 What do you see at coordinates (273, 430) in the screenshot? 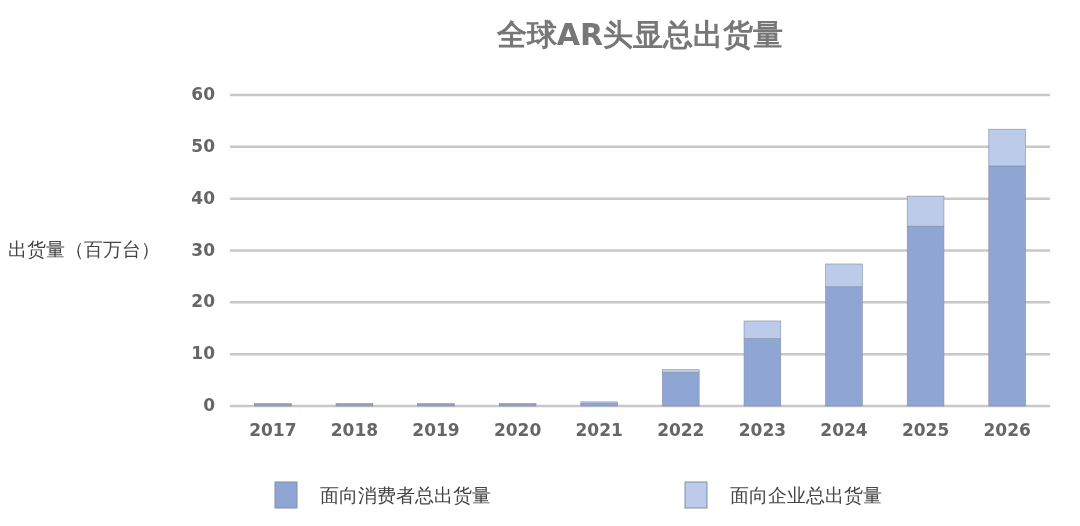
I see `x-tick-label: 2017` at bounding box center [273, 430].